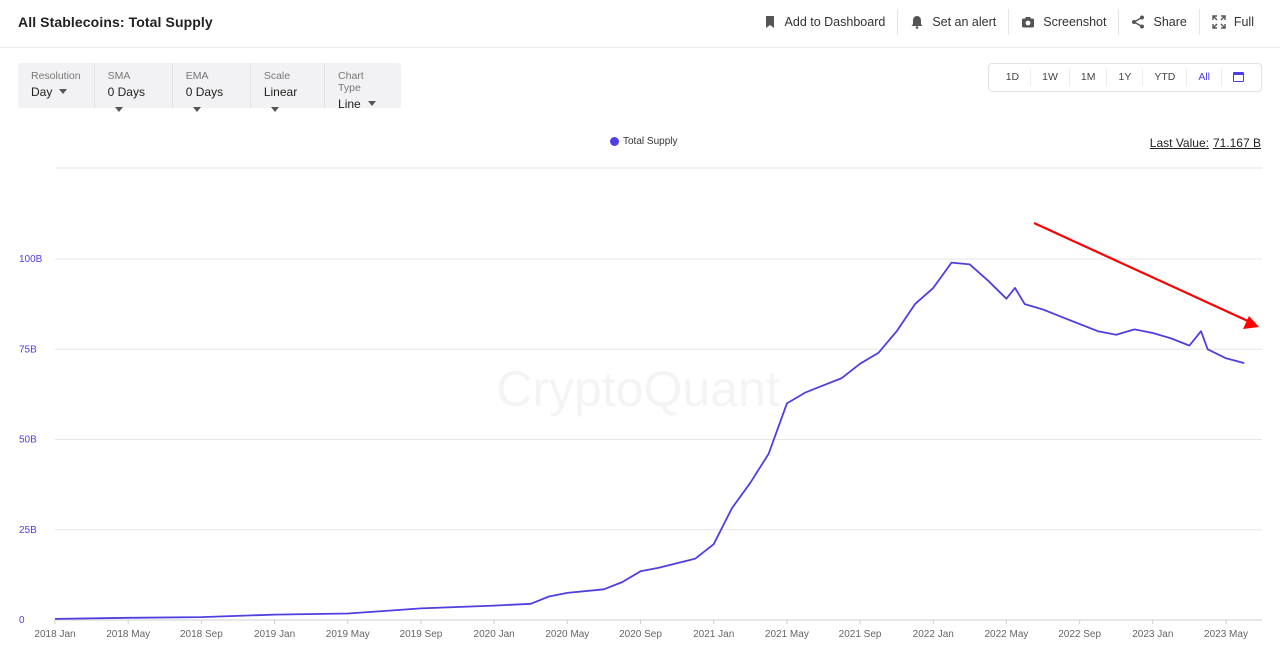  I want to click on last-value: Last Value: 71.167 B, so click(1205, 143).